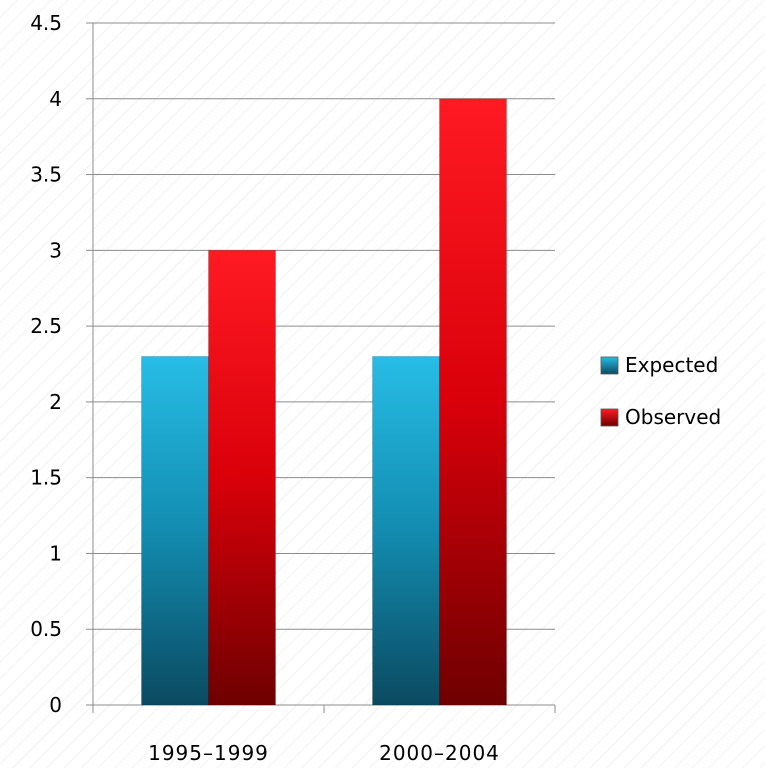 This screenshot has height=768, width=765. I want to click on category-label: 1995–1999, so click(208, 753).